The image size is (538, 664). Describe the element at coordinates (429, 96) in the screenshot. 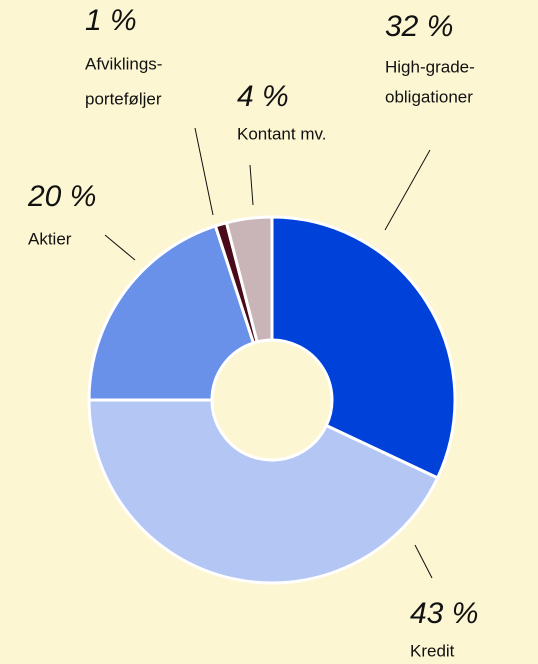

I see `category-label: obligationer` at that location.